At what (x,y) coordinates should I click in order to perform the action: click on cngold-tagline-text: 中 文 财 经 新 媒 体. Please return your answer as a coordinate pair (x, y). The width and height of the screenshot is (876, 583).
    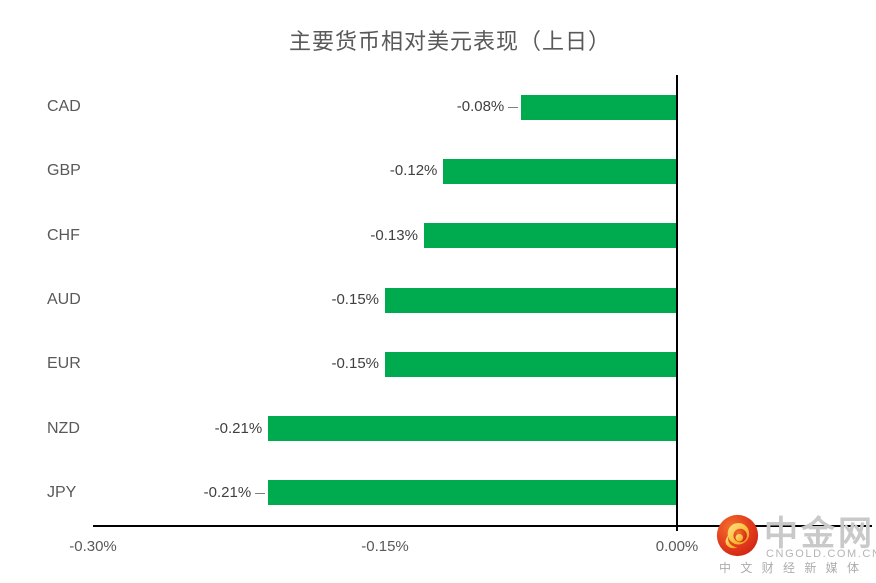
    Looking at the image, I should click on (791, 568).